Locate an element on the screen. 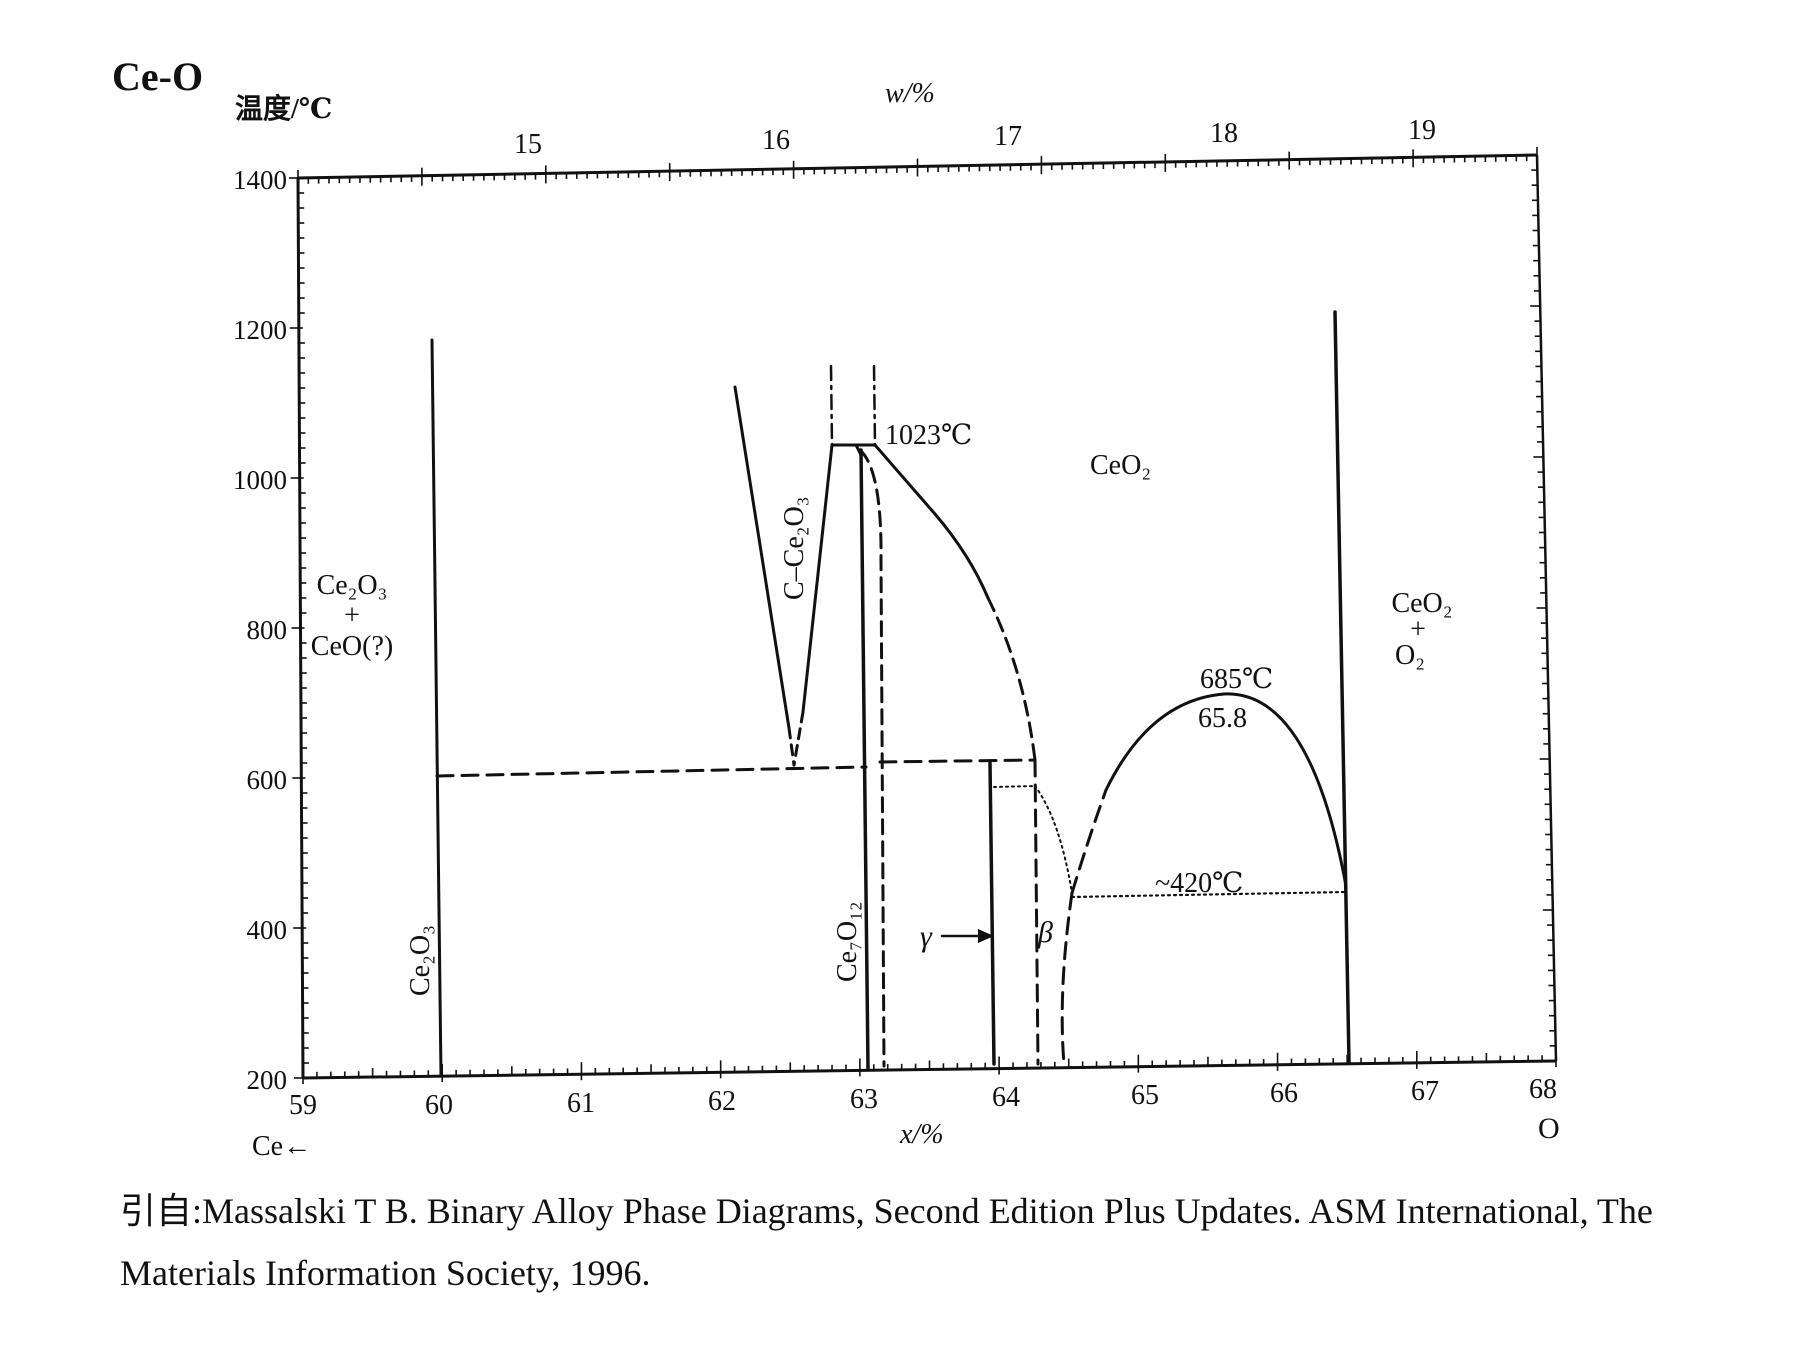 This screenshot has height=1346, width=1795. label-ceo2-o2-2: + is located at coordinates (1418, 629).